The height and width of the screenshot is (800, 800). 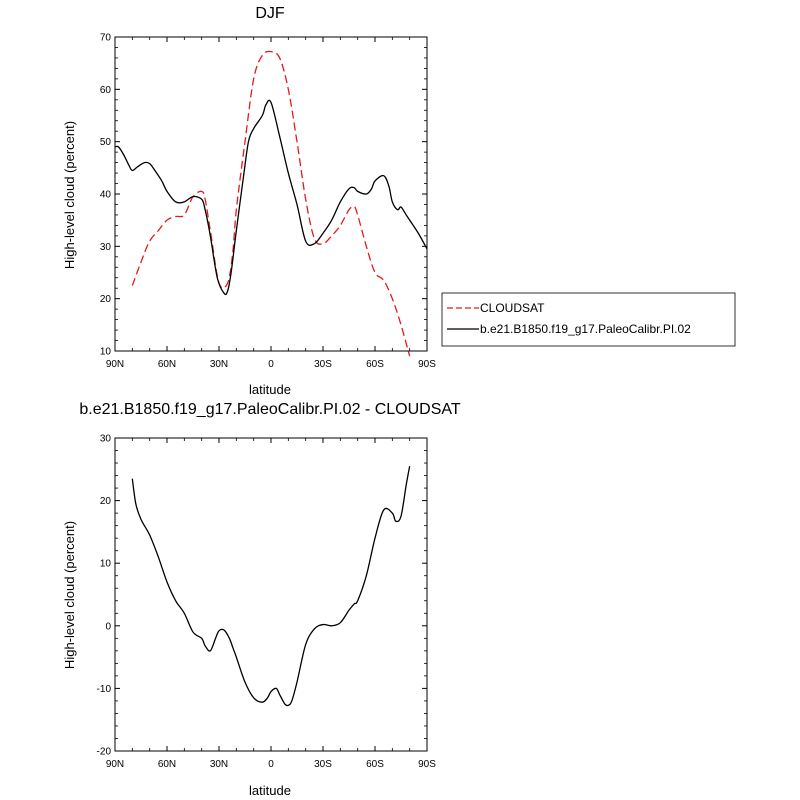 What do you see at coordinates (270, 790) in the screenshot?
I see `bottom-x-axis-label: latitude` at bounding box center [270, 790].